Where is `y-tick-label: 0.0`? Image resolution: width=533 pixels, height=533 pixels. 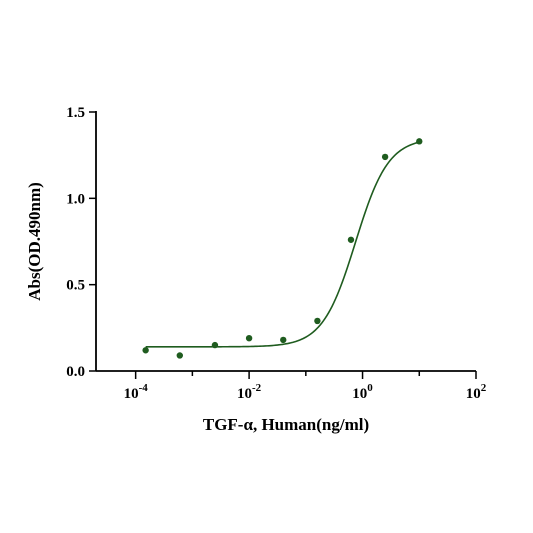
y-tick-label: 0.0 is located at coordinates (75, 372).